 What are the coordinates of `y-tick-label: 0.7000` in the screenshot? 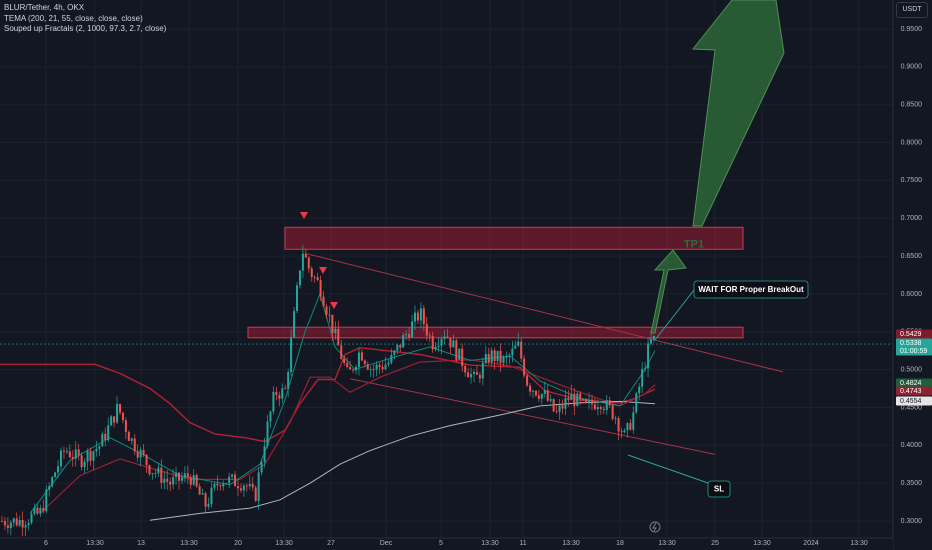 It's located at (912, 218).